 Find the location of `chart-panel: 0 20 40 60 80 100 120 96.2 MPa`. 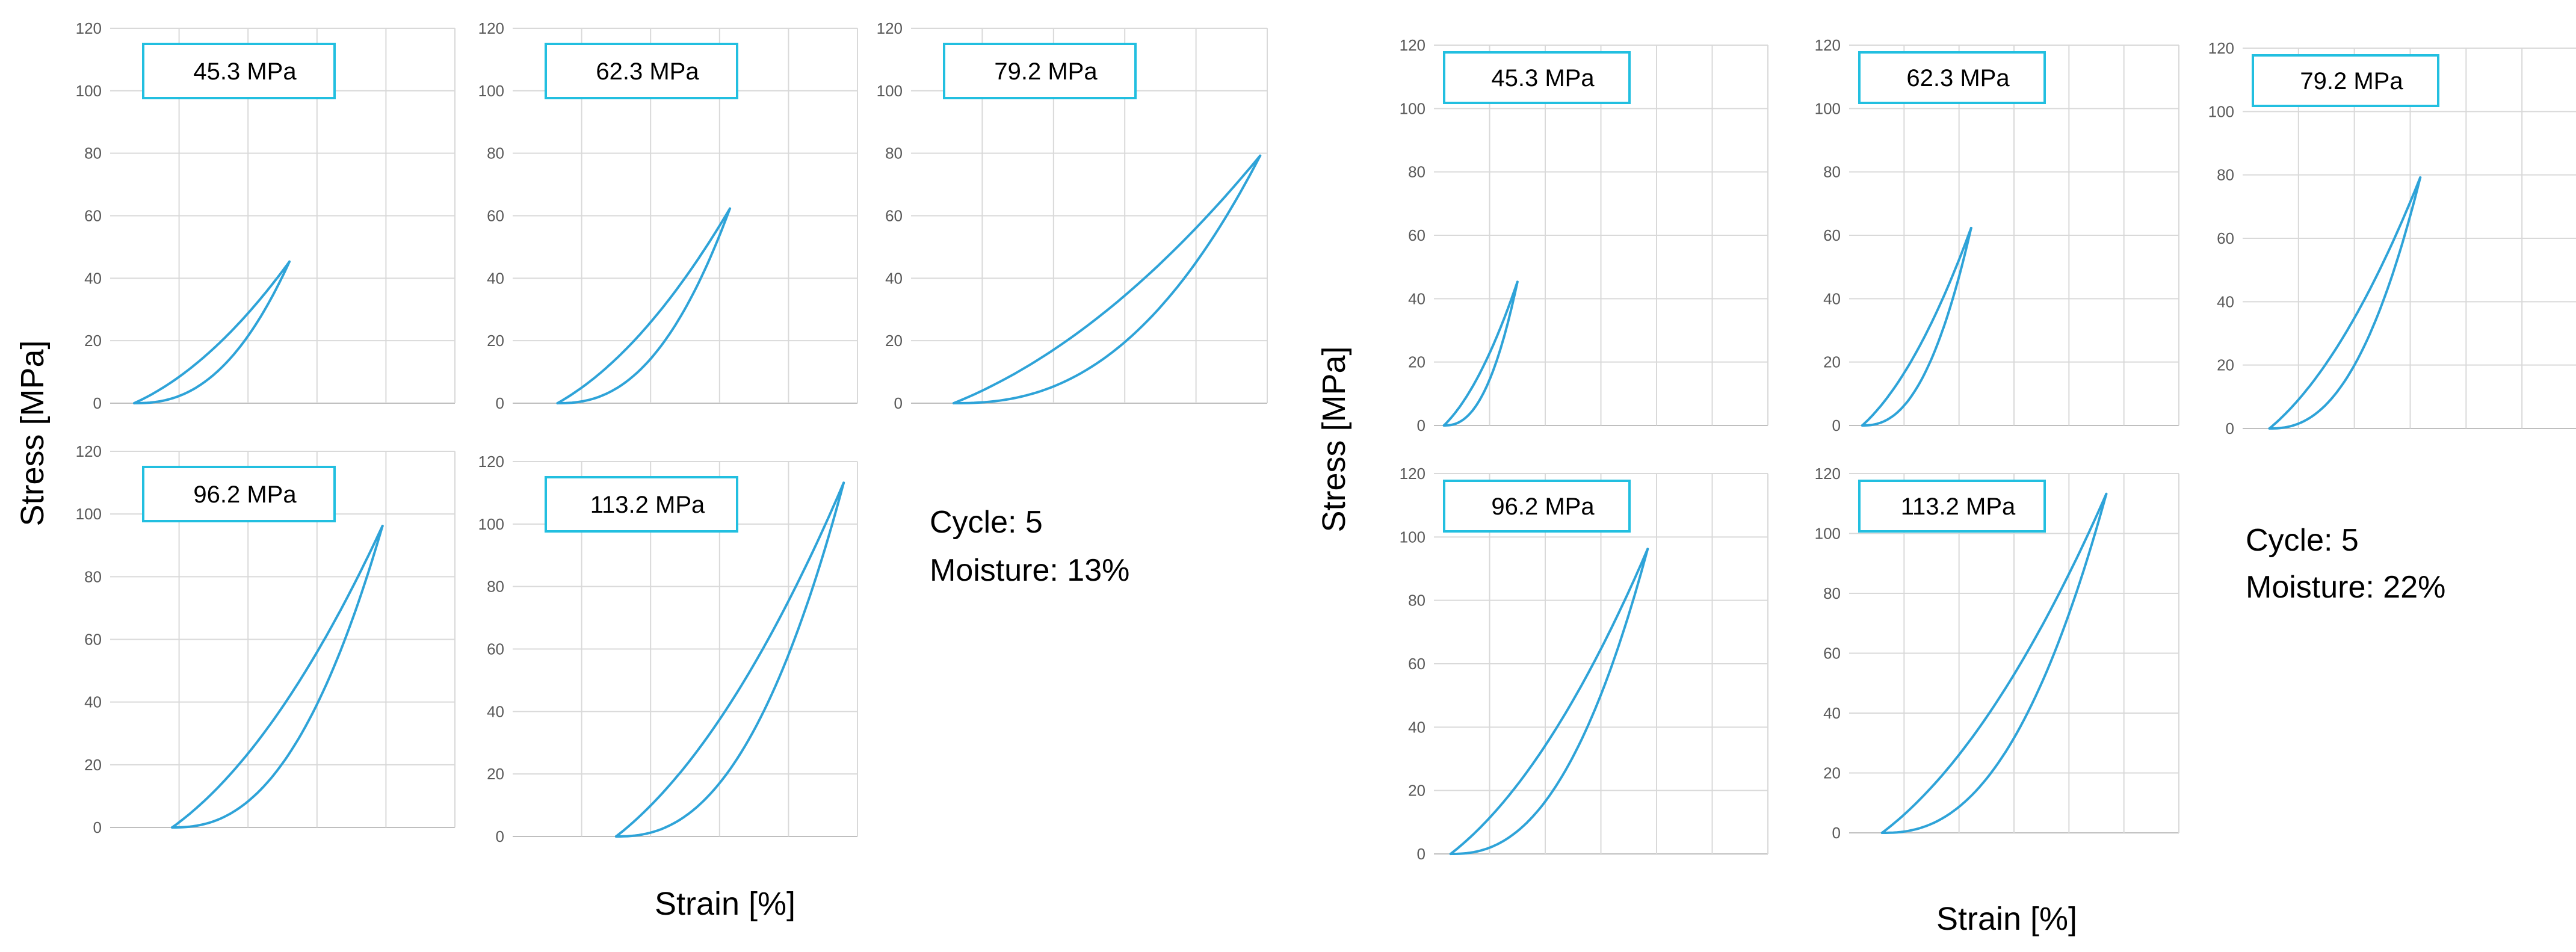

chart-panel: 0 20 40 60 80 100 120 96.2 MPa is located at coordinates (266, 639).